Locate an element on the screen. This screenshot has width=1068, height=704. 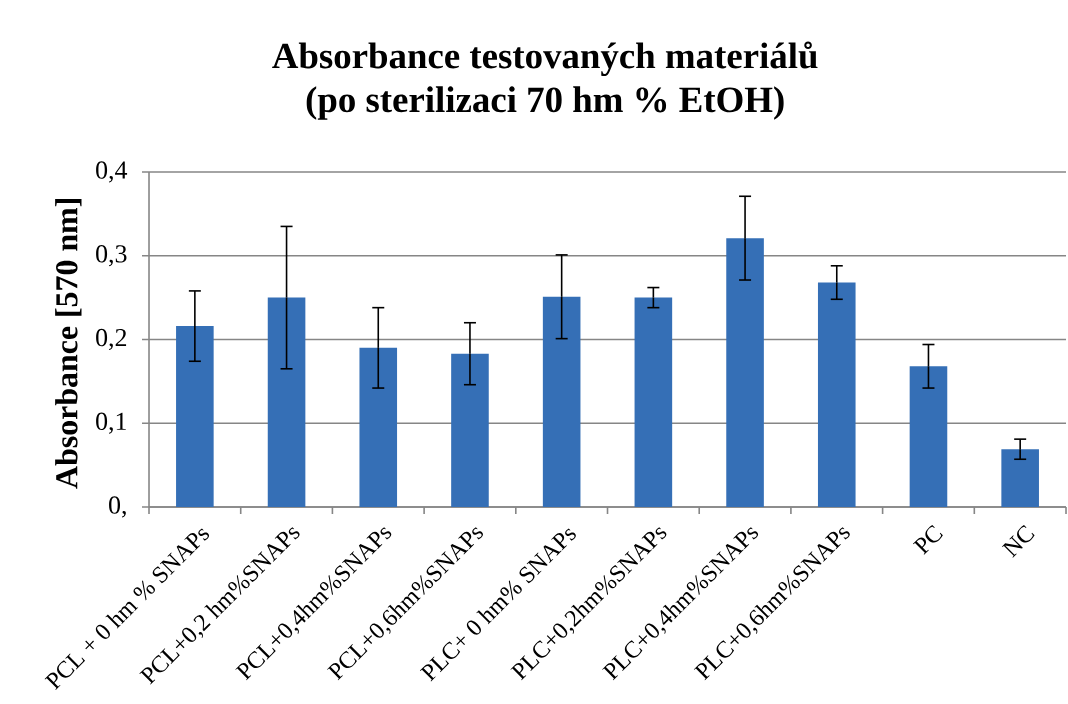
x-tick-label: PC is located at coordinates (927, 540).